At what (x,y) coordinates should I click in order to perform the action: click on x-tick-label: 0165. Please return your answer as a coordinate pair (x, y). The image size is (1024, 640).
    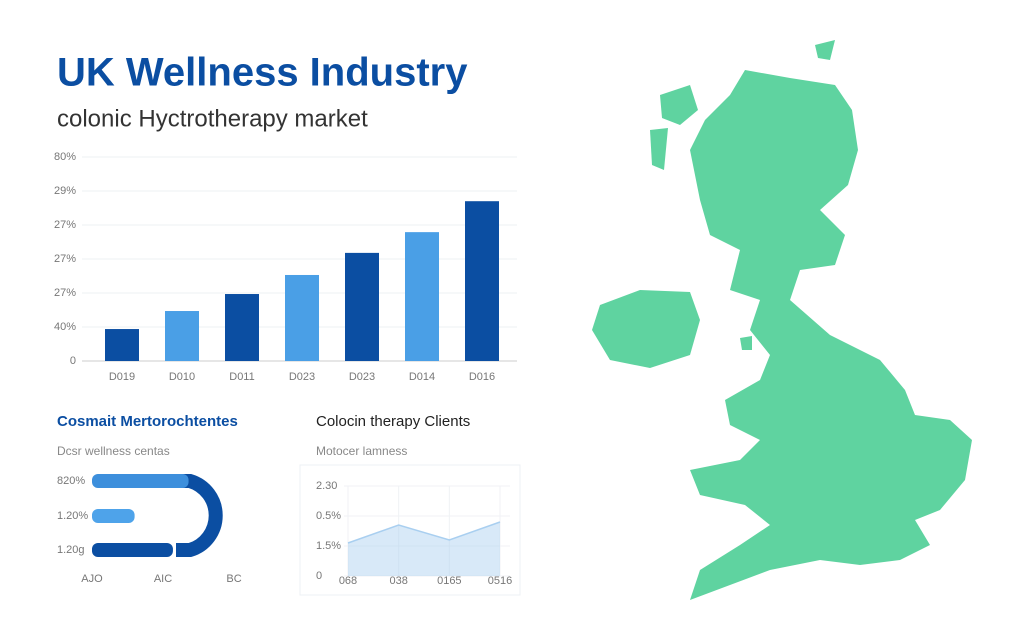
    Looking at the image, I should click on (449, 581).